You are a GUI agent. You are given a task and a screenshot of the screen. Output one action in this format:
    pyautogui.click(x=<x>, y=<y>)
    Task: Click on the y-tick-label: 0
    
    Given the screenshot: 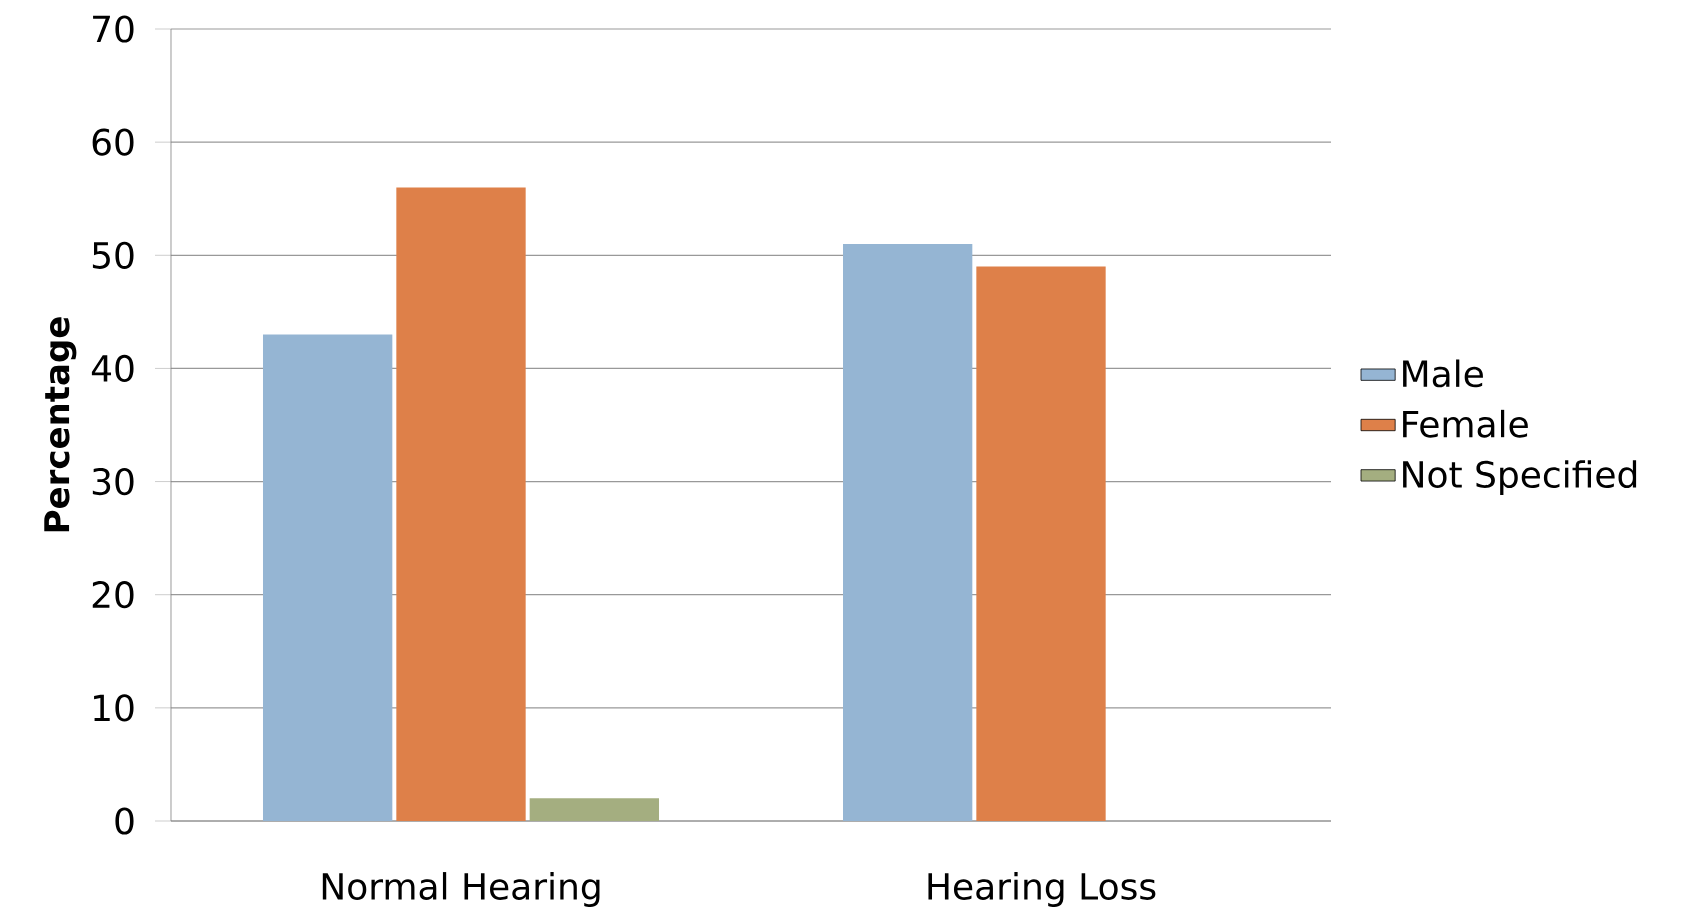 What is the action you would take?
    pyautogui.click(x=124, y=821)
    